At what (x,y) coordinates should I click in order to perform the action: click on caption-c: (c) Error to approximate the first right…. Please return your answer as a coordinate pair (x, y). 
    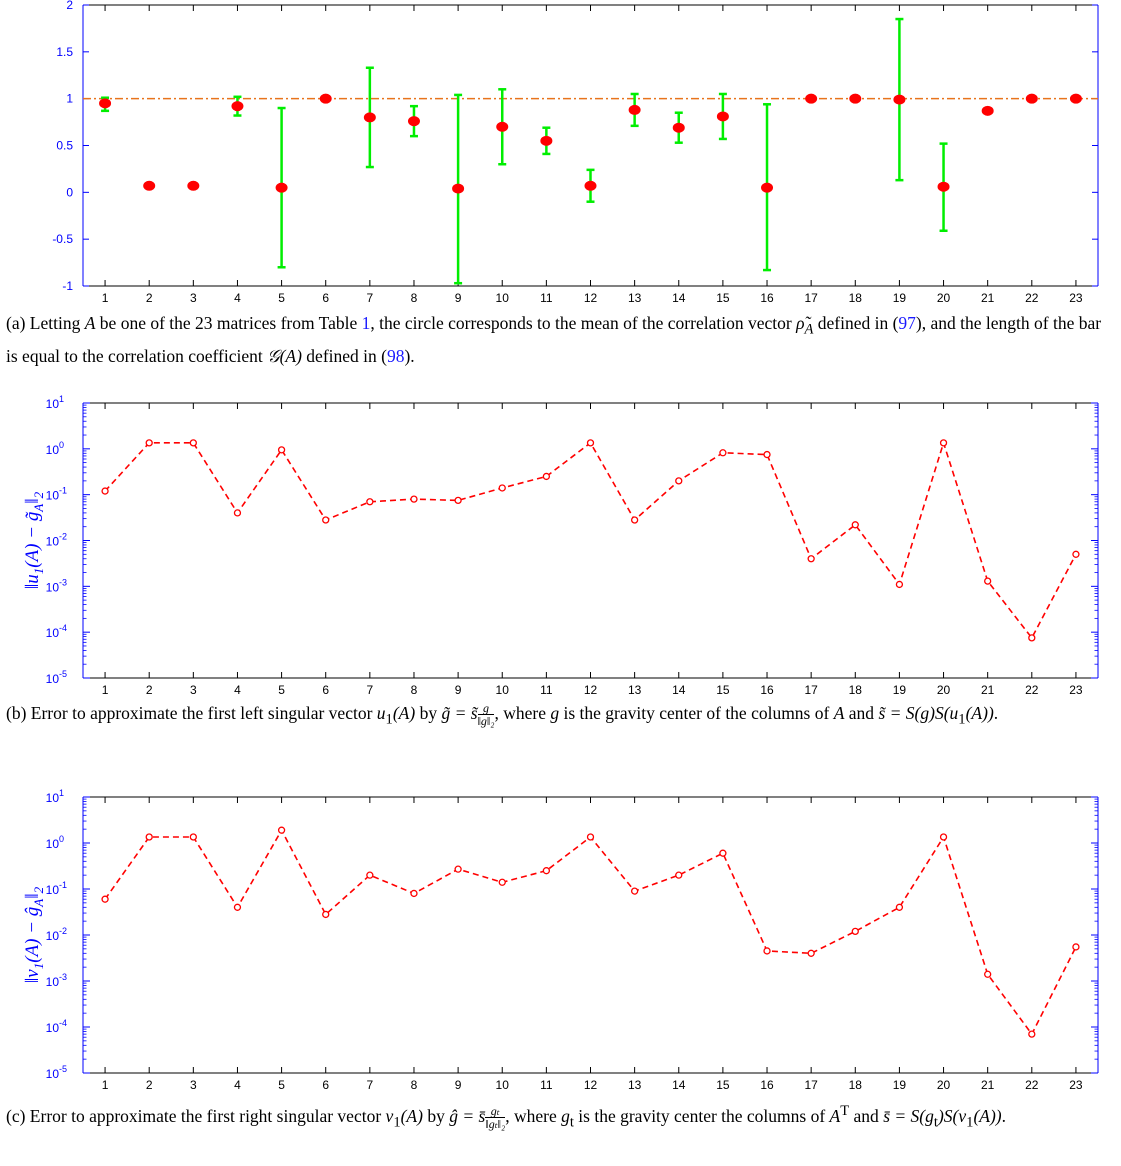
    Looking at the image, I should click on (506, 1117).